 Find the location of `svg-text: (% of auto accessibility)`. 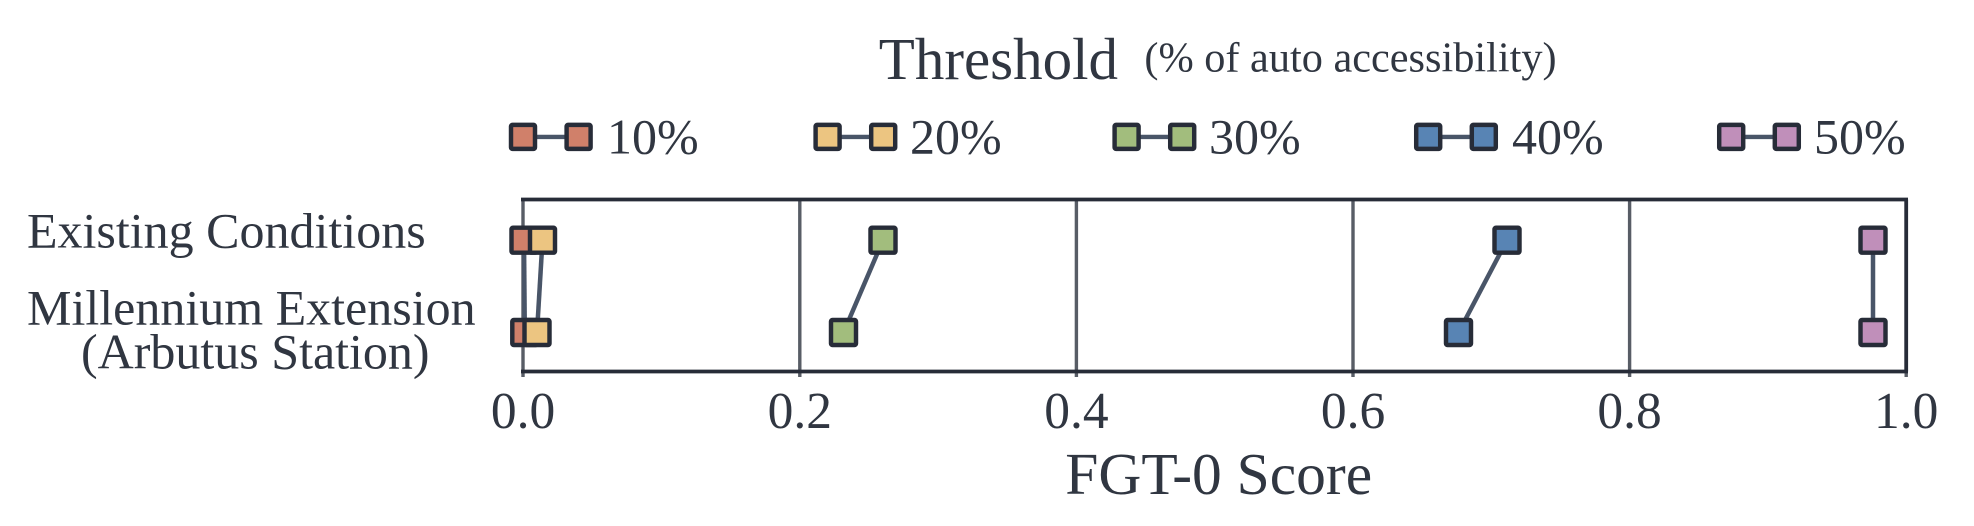

svg-text: (% of auto accessibility) is located at coordinates (1350, 58).